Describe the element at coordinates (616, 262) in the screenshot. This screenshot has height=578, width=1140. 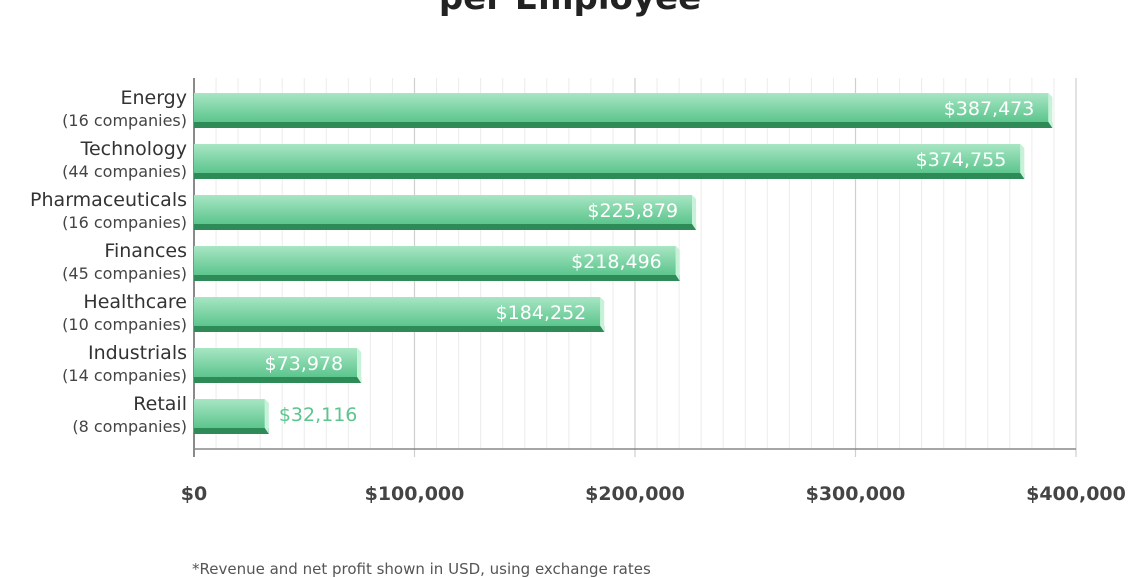
I see `bar-value-label: $218,496` at that location.